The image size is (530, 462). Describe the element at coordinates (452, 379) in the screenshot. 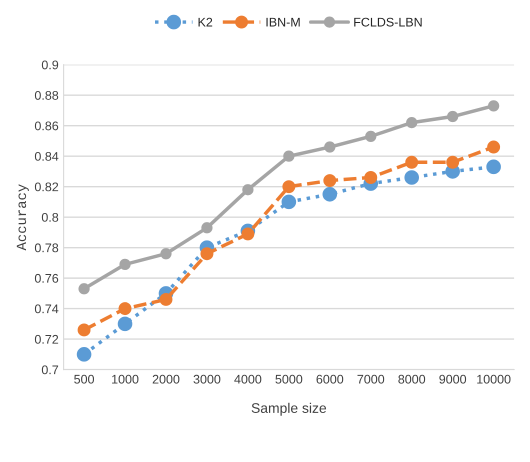

I see `x-tick-label: 9000` at that location.